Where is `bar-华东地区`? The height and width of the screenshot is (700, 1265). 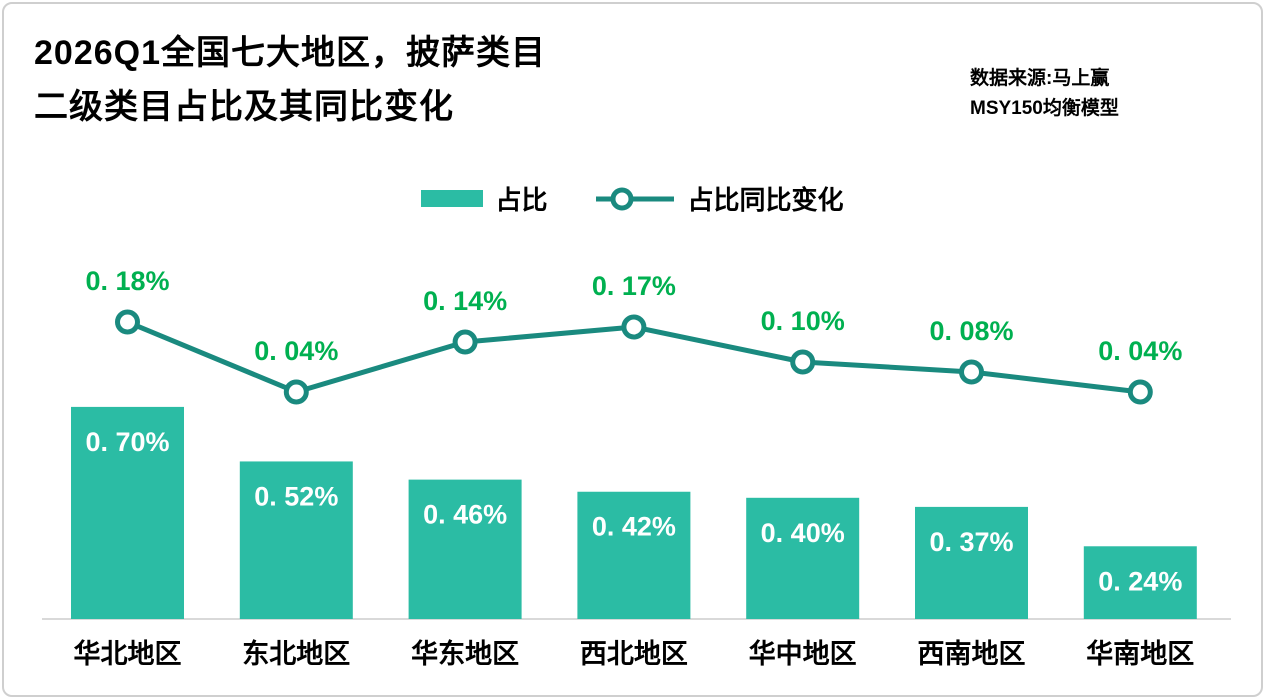 bar-华东地区 is located at coordinates (465, 549).